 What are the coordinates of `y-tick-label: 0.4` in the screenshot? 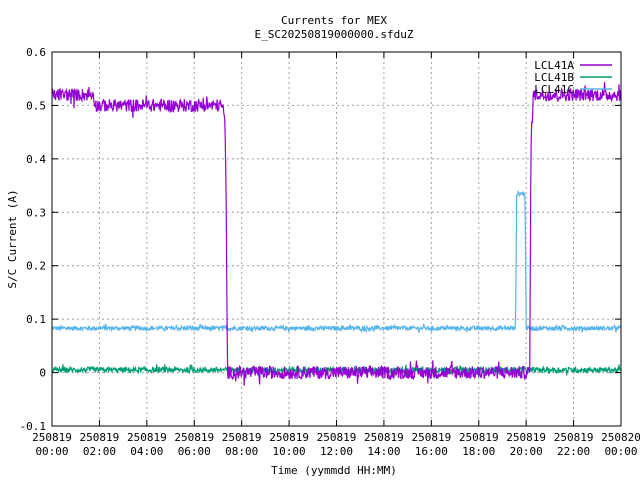 It's located at (36, 159).